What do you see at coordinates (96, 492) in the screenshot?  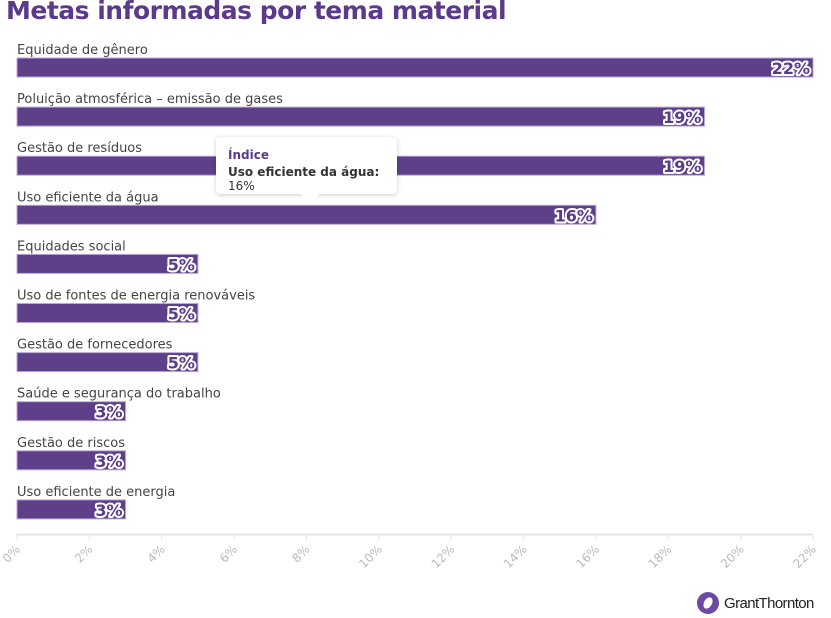 I see `category-label: Uso eficiente de energia` at bounding box center [96, 492].